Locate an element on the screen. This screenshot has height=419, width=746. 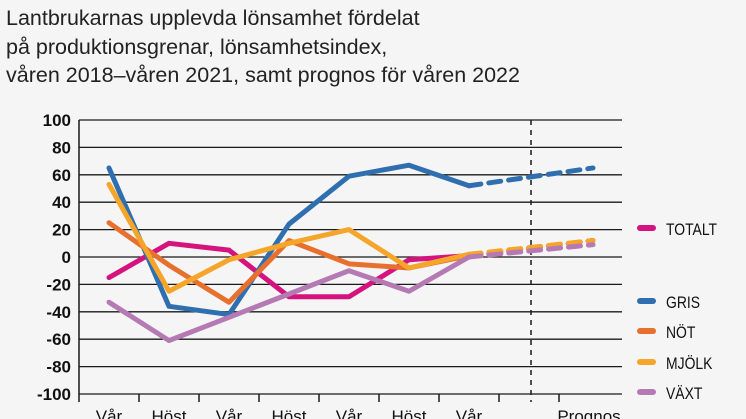
y-tick-label: -20 is located at coordinates (58, 284).